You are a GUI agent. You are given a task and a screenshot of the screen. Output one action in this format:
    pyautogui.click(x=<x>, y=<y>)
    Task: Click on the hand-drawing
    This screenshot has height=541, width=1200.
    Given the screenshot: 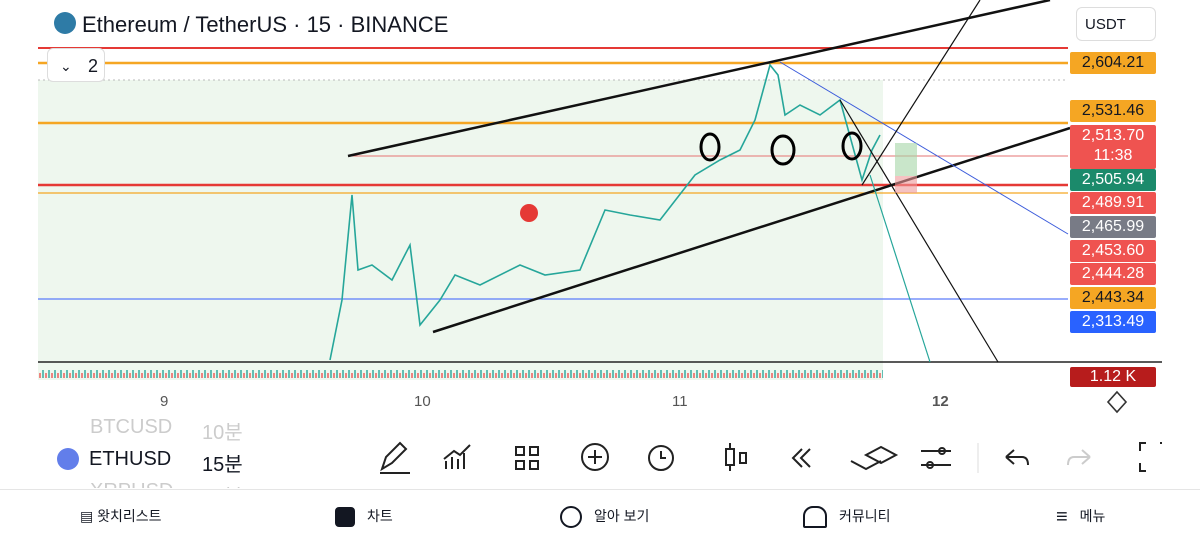 What is the action you would take?
    pyautogui.click(x=781, y=148)
    